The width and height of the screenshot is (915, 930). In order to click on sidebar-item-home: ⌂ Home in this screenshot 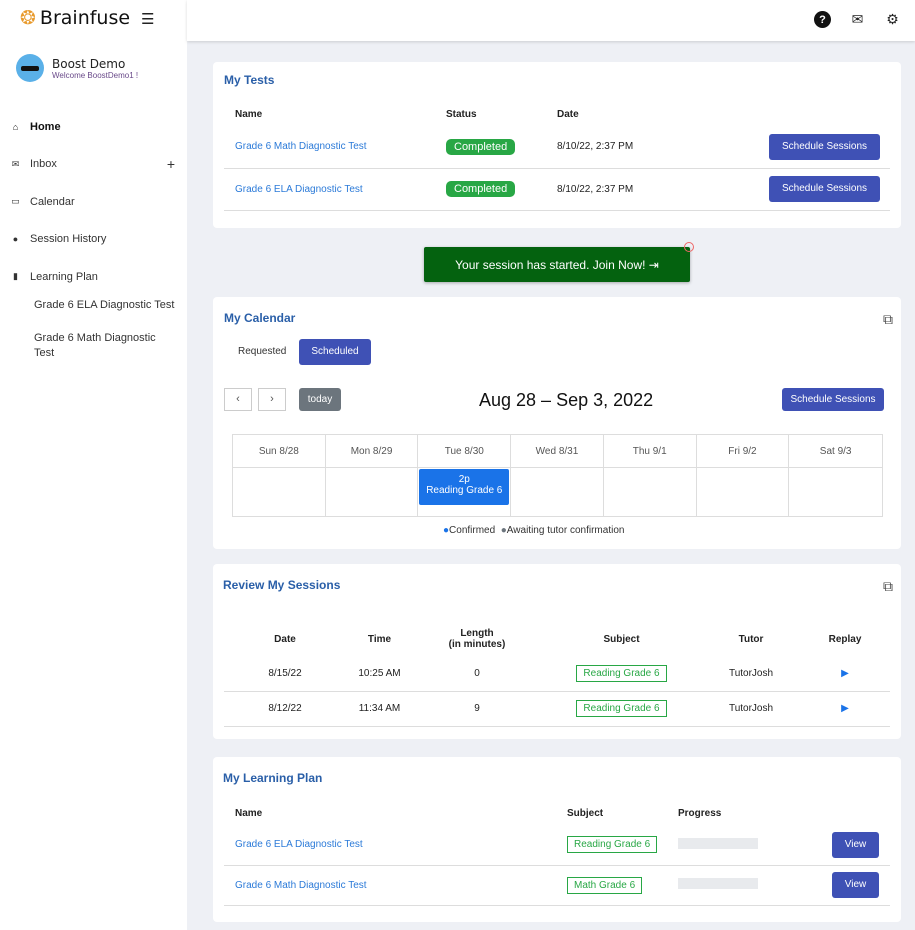, I will do `click(36, 126)`.